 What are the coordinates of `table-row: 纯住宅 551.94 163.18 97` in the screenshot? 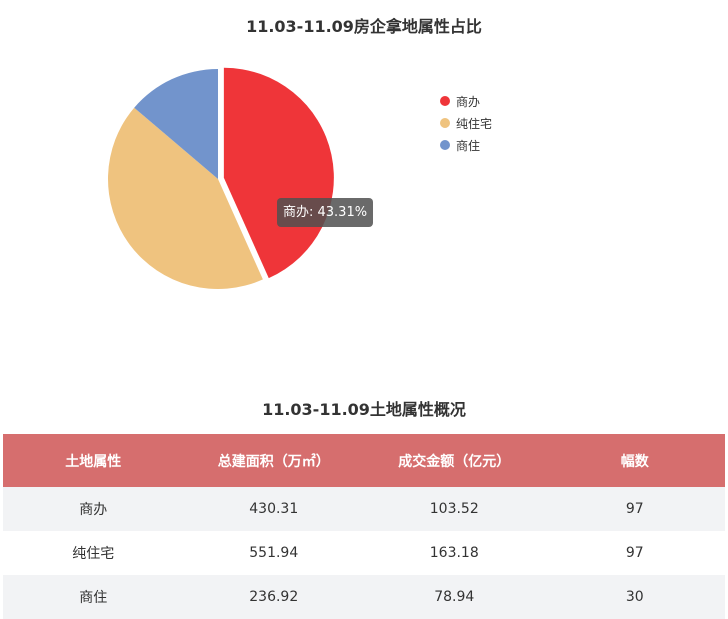 It's located at (364, 553).